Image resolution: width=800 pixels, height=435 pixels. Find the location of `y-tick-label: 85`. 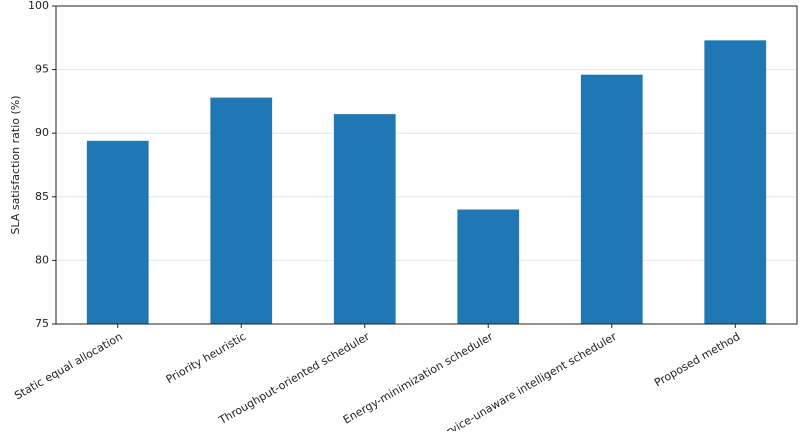

y-tick-label: 85 is located at coordinates (42, 196).